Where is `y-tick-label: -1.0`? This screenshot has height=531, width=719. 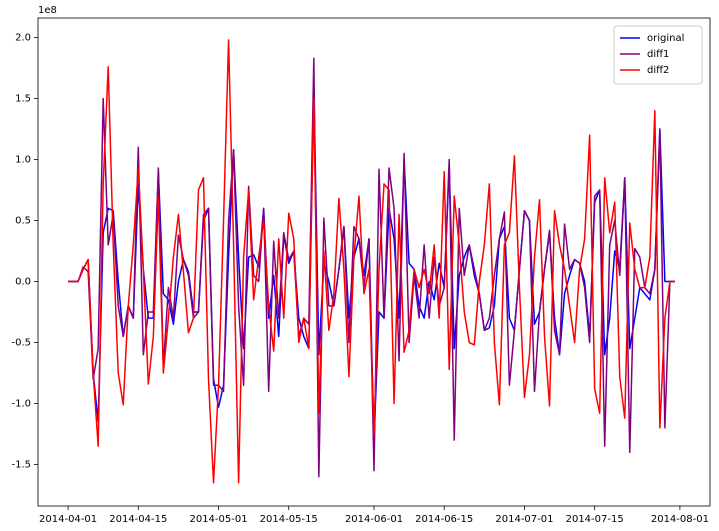
y-tick-label: -1.0 is located at coordinates (21, 404).